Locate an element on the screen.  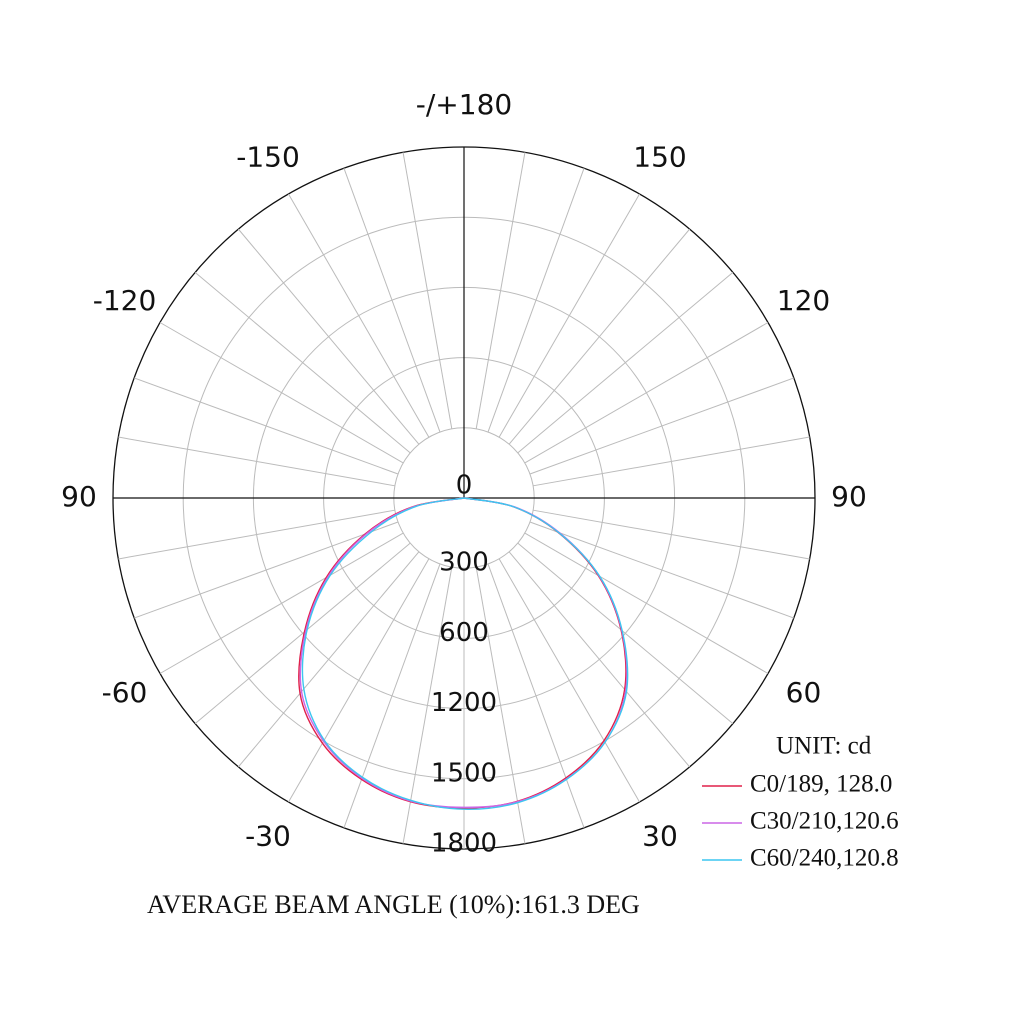
theta-tick-label: -120 is located at coordinates (125, 300).